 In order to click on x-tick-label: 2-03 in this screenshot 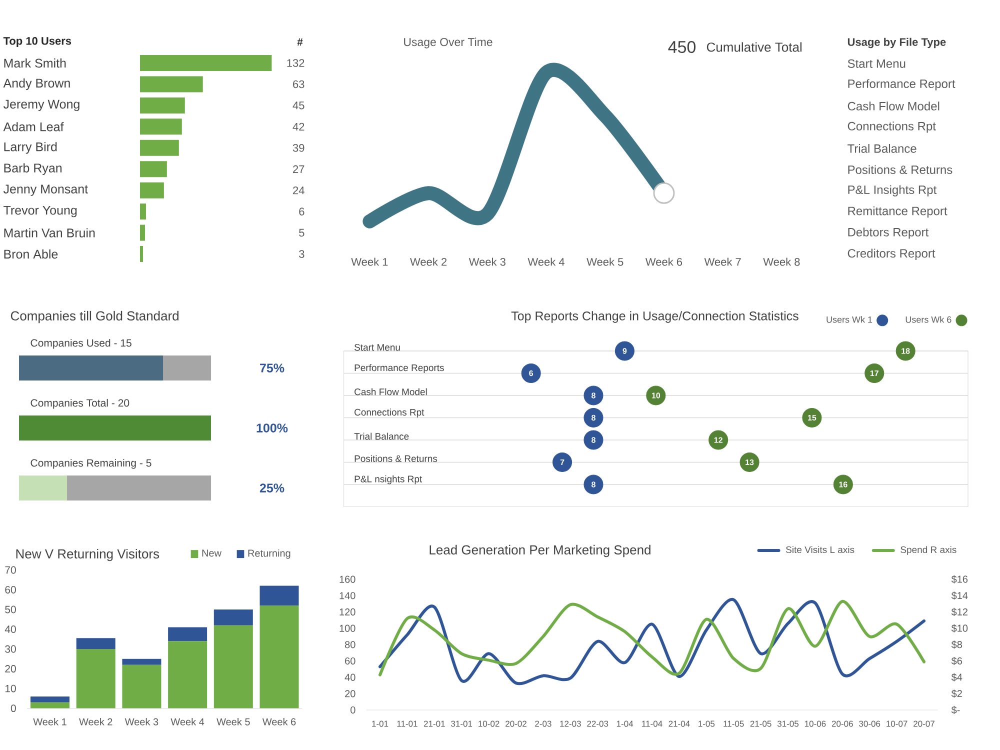, I will do `click(543, 723)`.